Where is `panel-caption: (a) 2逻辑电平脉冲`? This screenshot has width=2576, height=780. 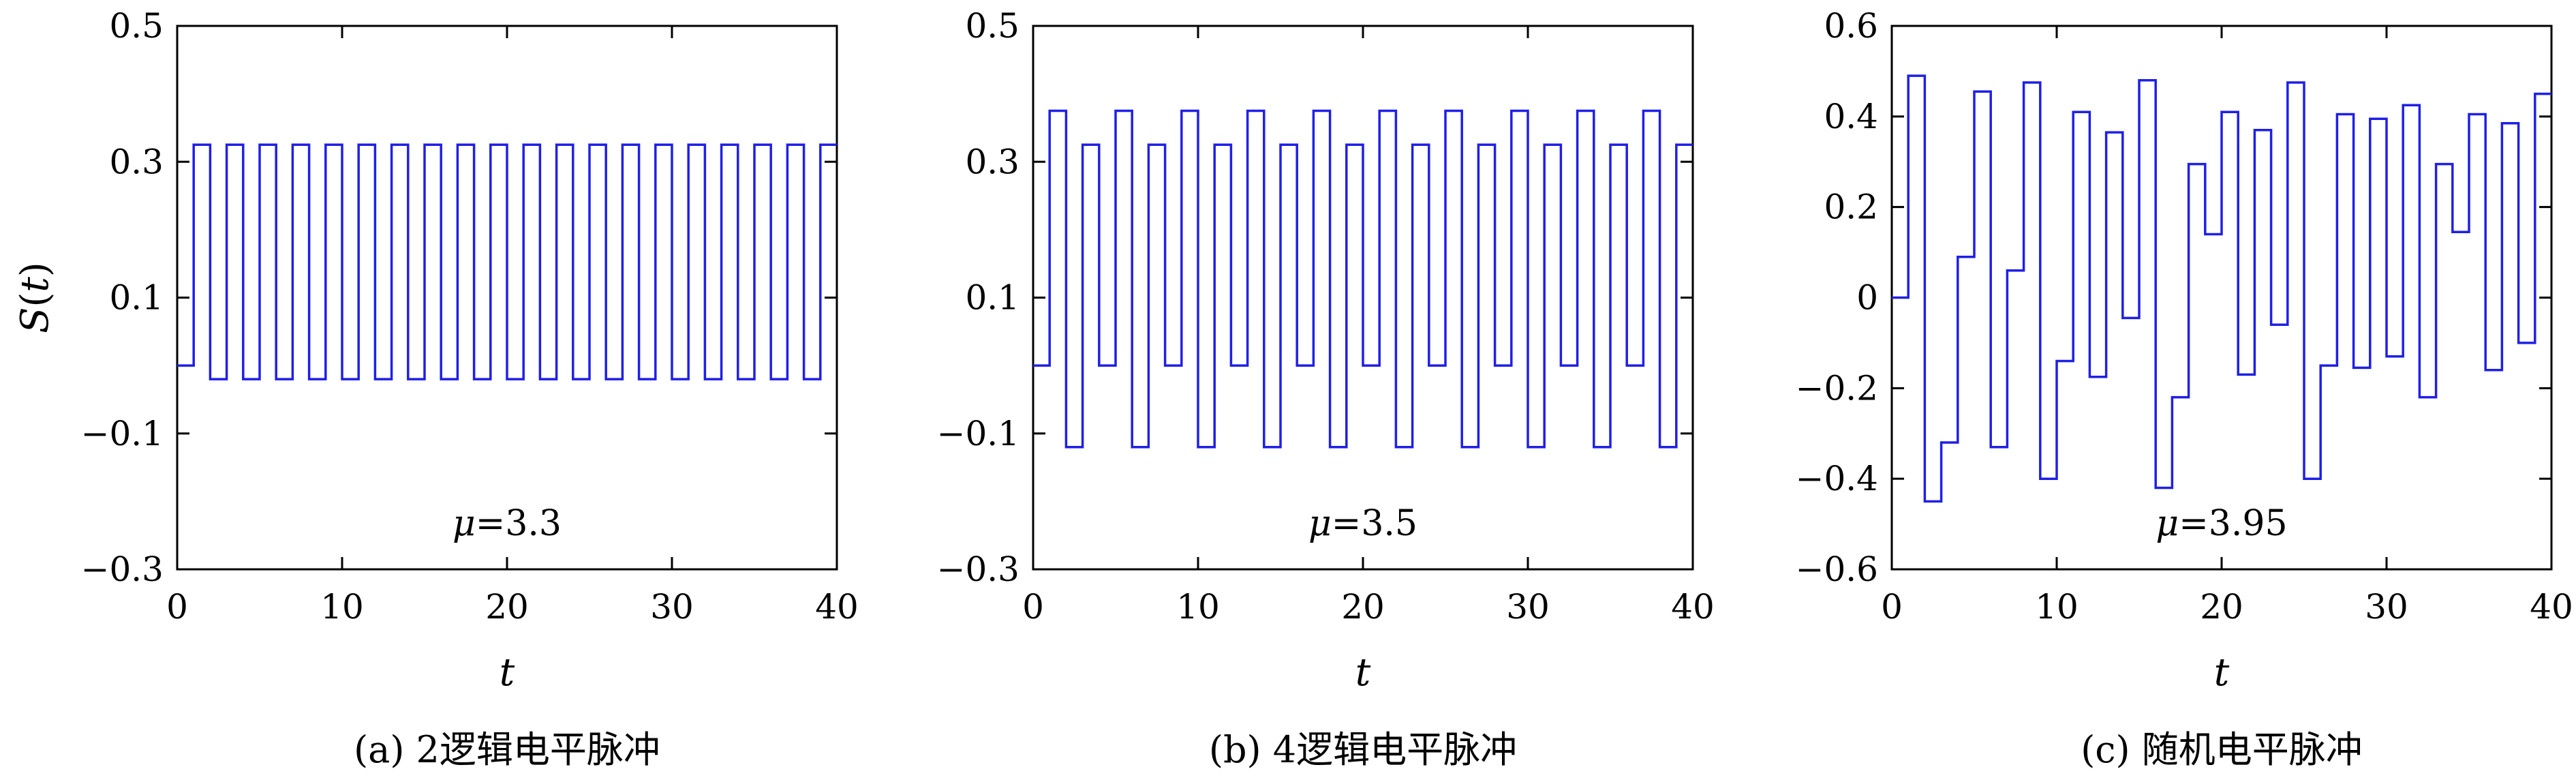
panel-caption: (a) 2逻辑电平脉冲 is located at coordinates (507, 749).